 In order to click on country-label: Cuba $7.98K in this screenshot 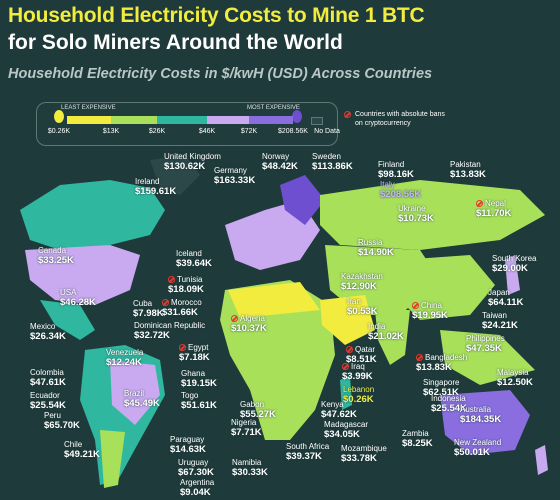, I will do `click(148, 309)`.